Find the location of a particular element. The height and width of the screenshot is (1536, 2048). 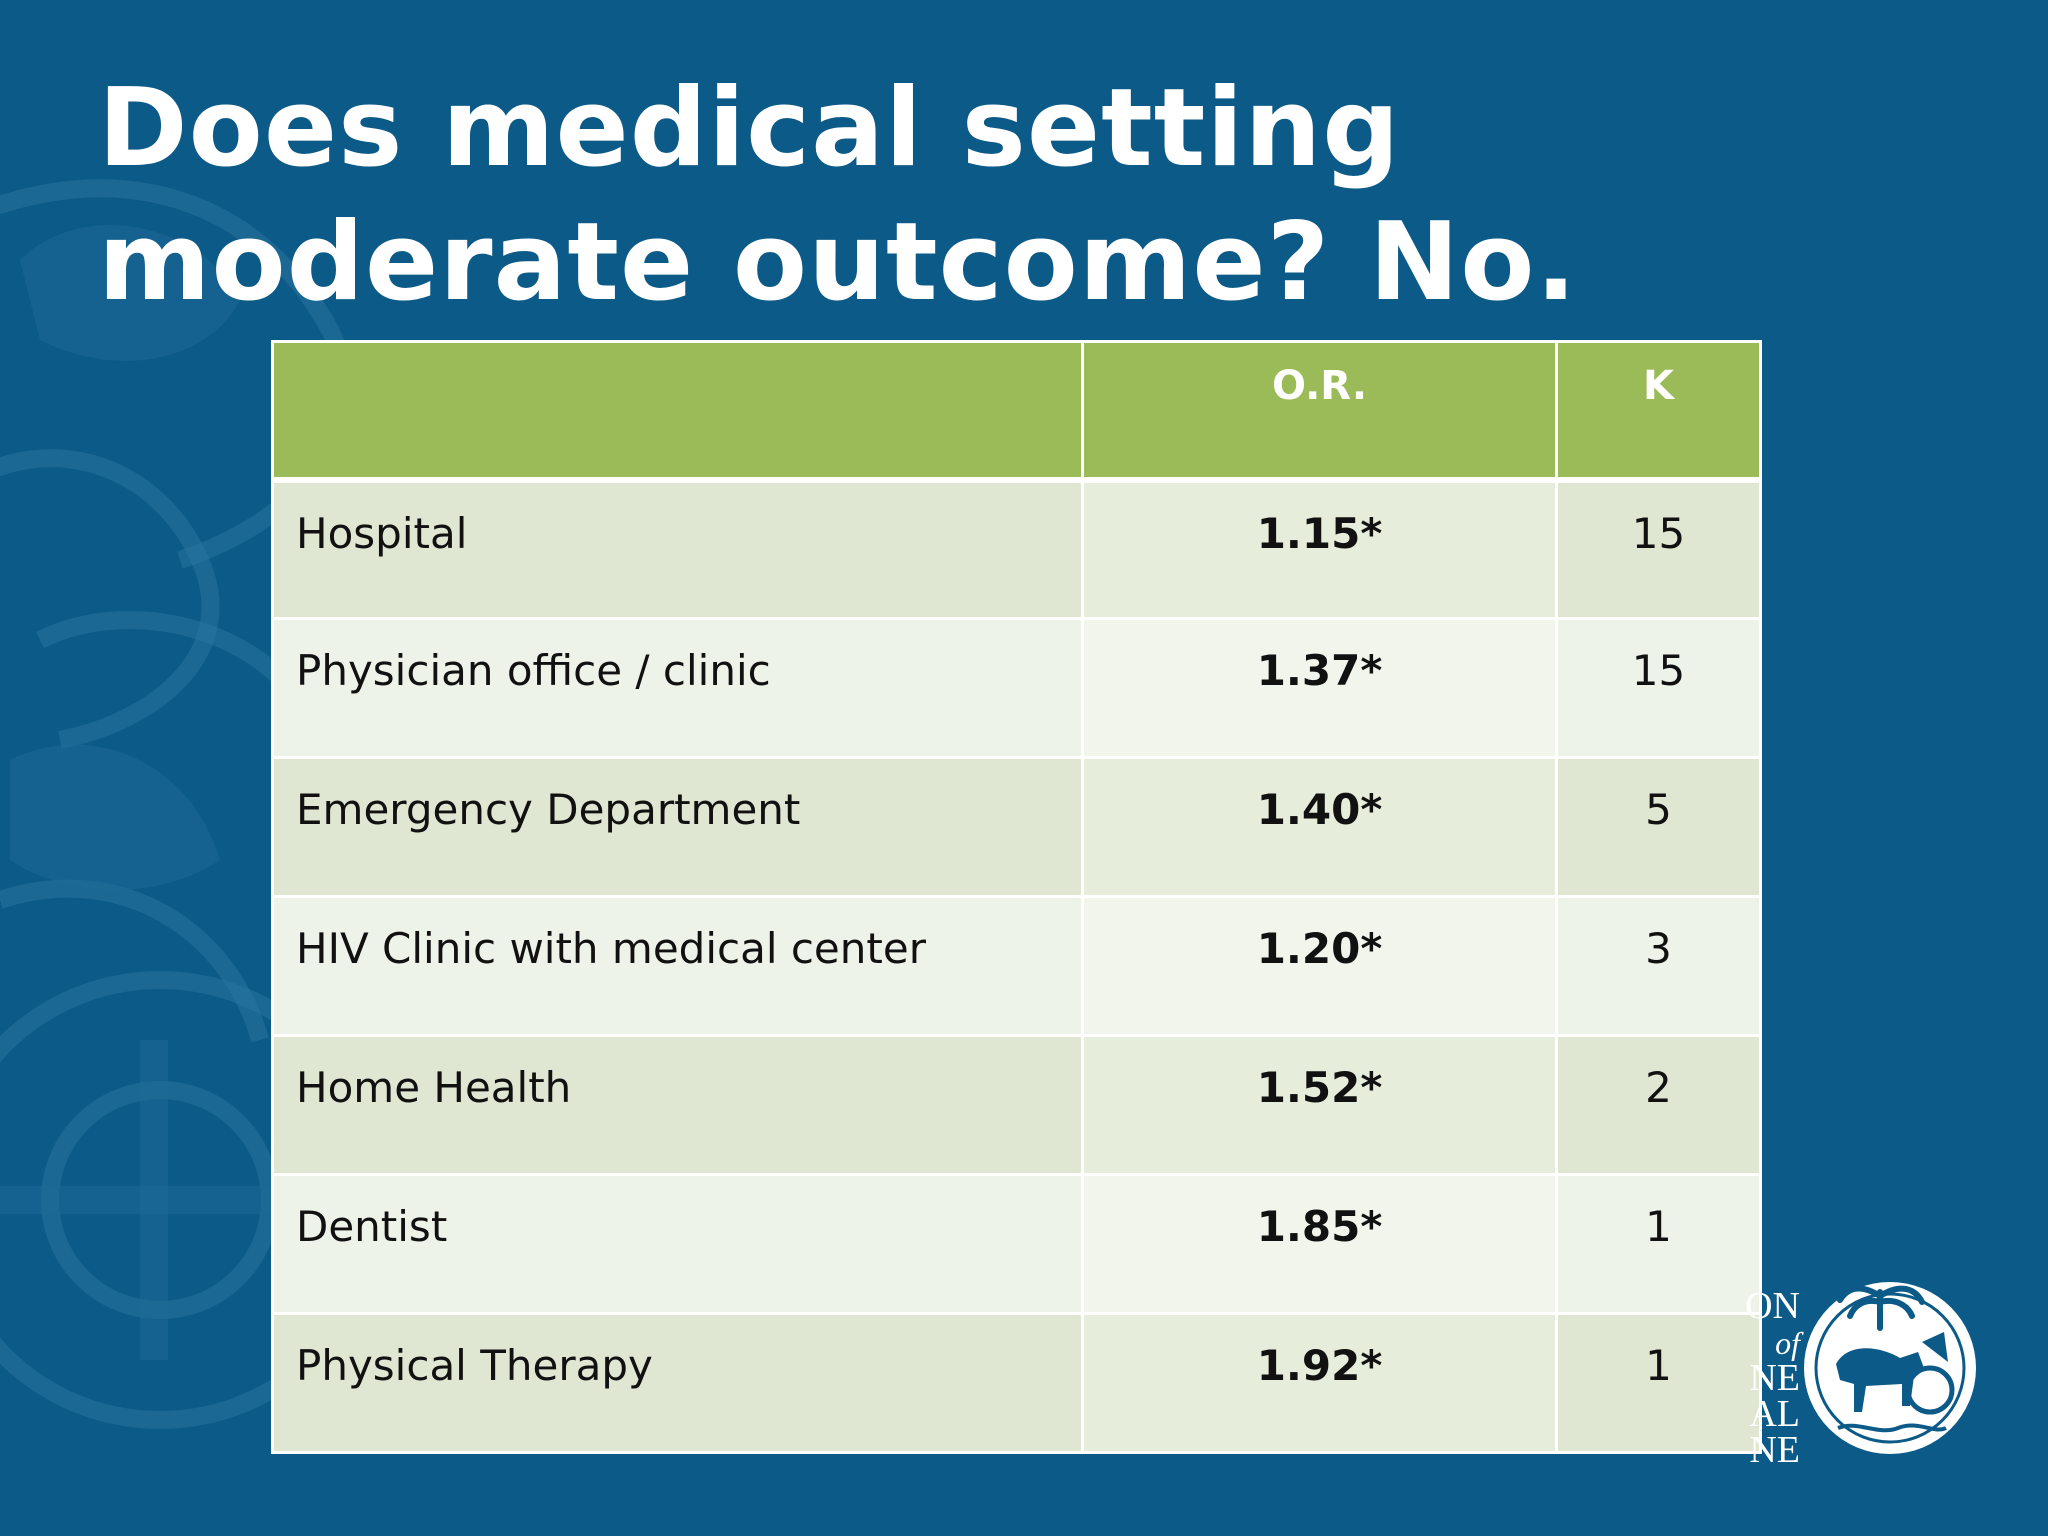

header-setting is located at coordinates (677, 410).